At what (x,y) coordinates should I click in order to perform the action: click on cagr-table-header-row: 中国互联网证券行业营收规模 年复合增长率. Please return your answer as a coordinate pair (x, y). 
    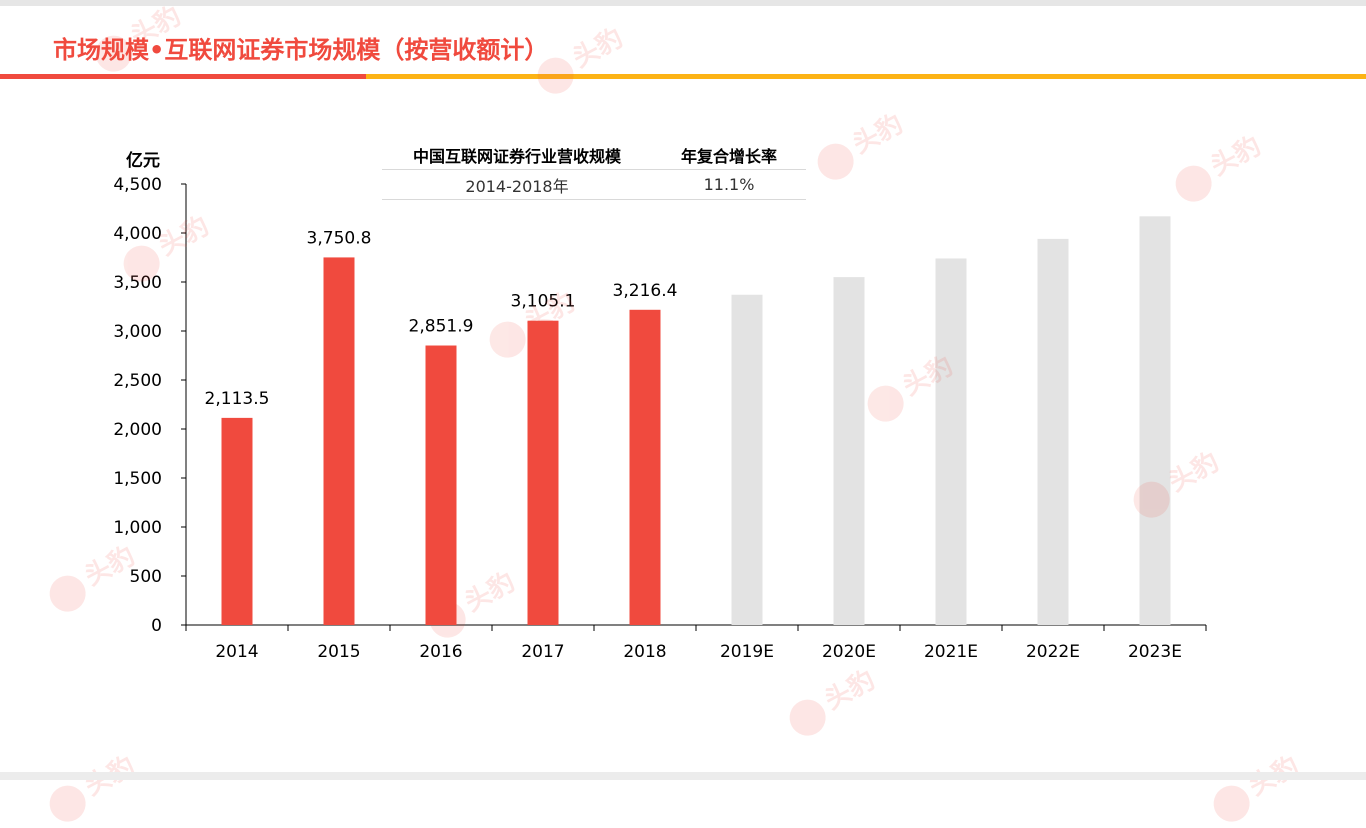
    Looking at the image, I should click on (594, 155).